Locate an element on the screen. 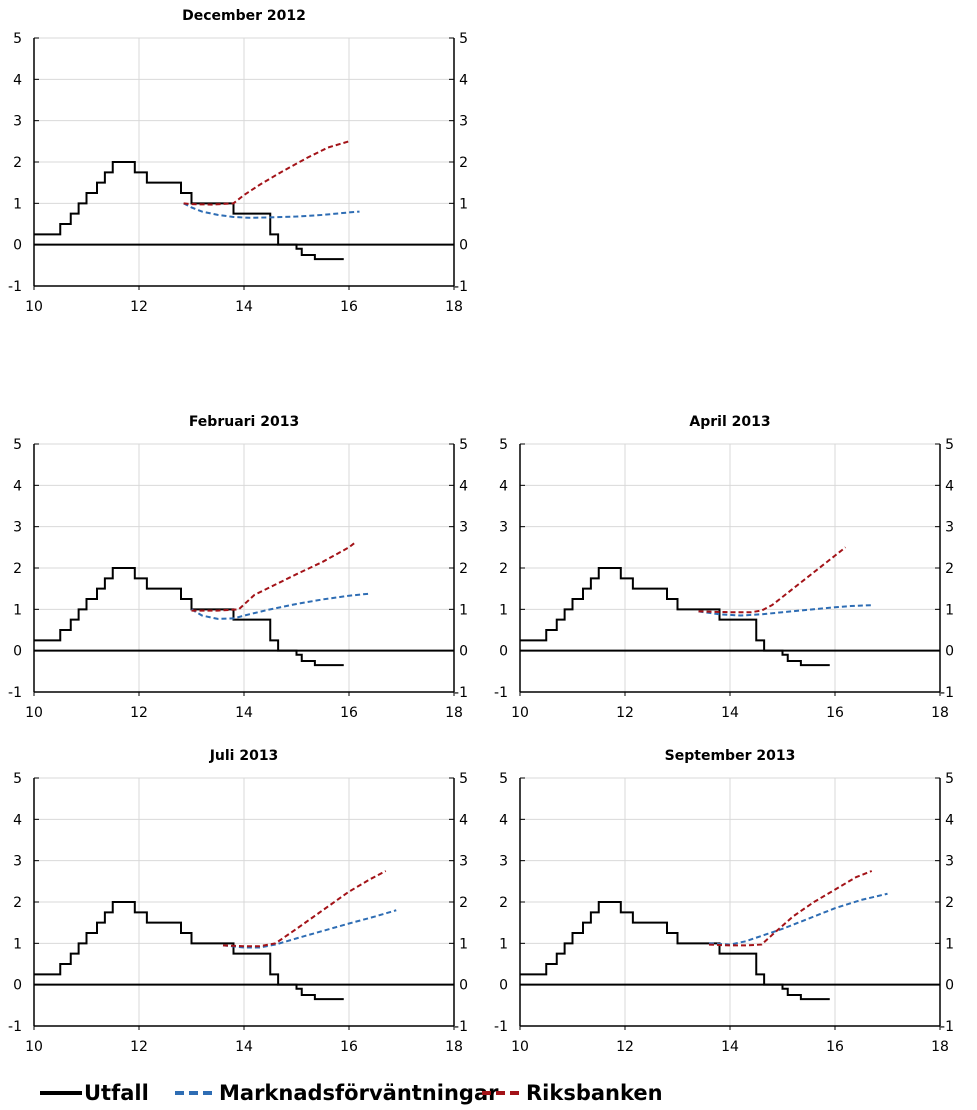  chart-panel: April 2013-1 -10 01 12 23 34 45 510 12 14 16 18 is located at coordinates (724, 567).